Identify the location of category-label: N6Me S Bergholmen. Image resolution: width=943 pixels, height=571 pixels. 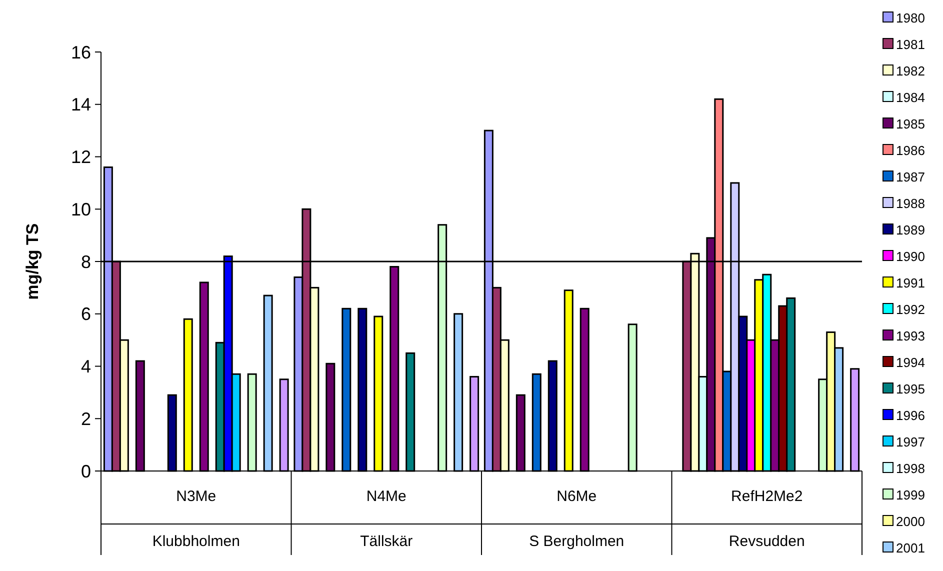
(576, 519).